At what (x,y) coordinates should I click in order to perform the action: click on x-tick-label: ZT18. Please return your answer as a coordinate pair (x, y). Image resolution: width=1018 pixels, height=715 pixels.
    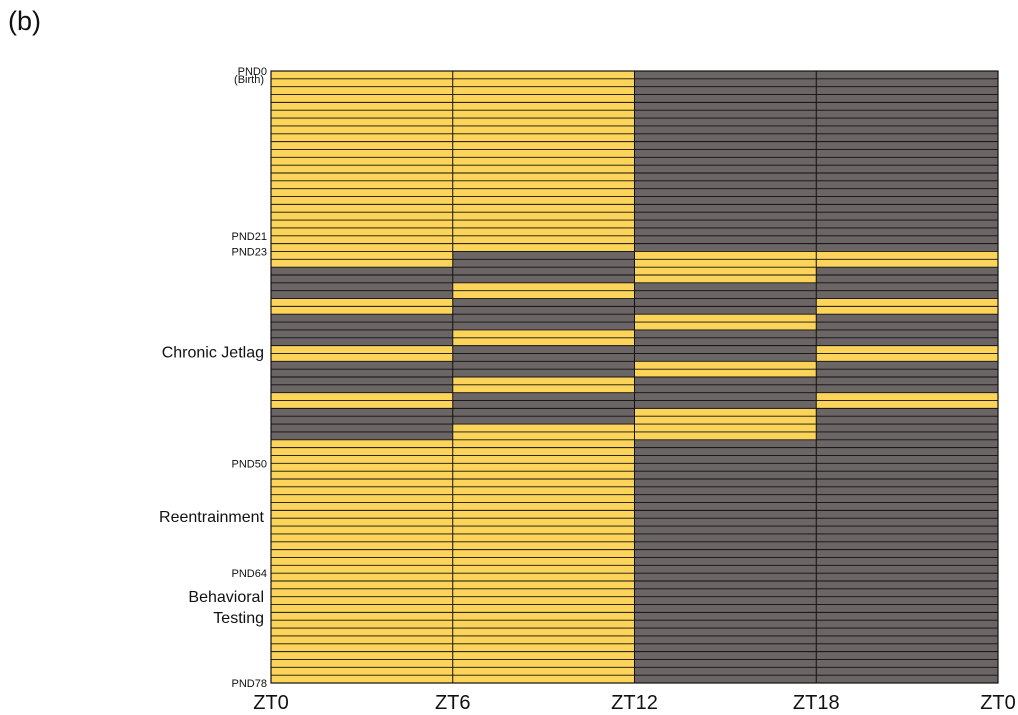
    Looking at the image, I should click on (816, 703).